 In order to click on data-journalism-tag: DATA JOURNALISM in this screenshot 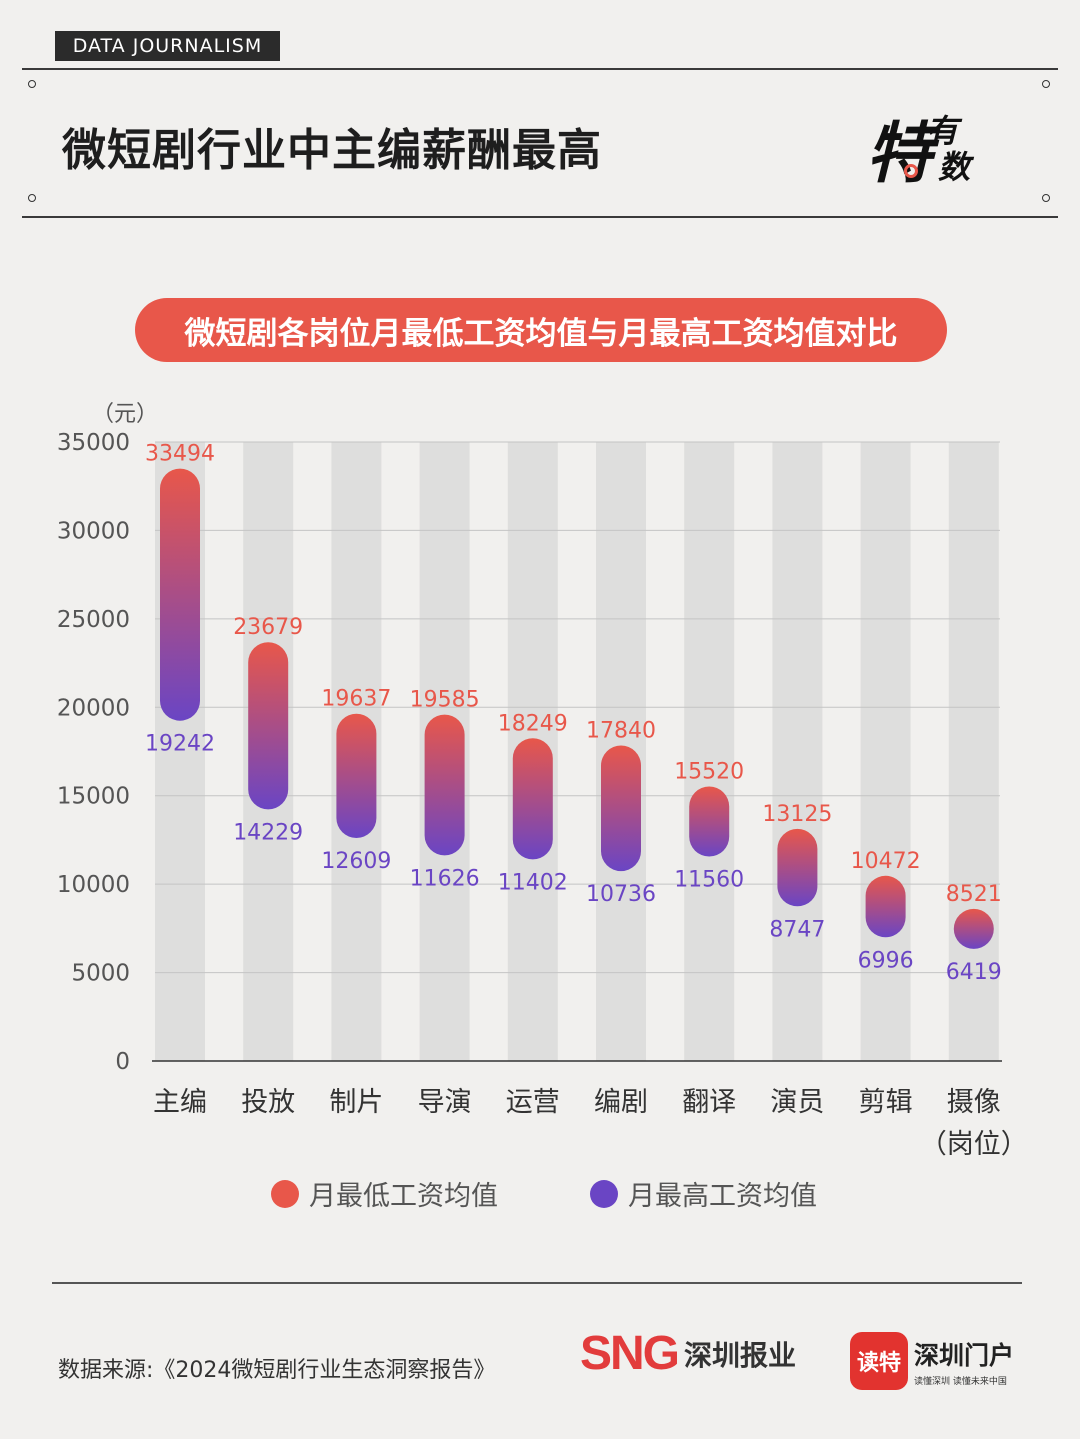, I will do `click(167, 46)`.